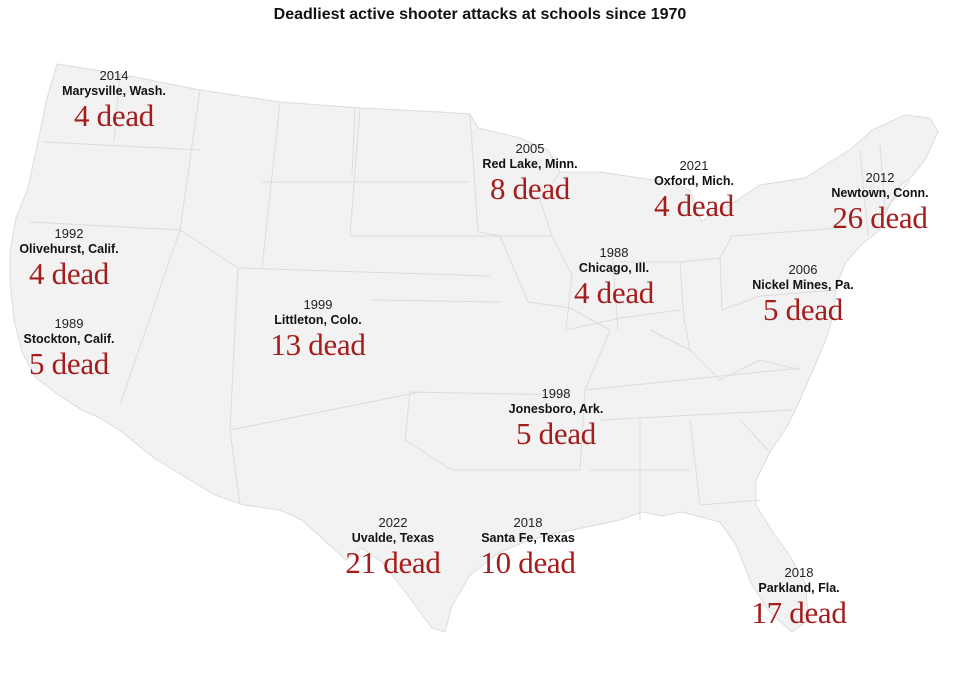 This screenshot has height=675, width=960. Describe the element at coordinates (803, 269) in the screenshot. I see `attack-year: 2006` at that location.